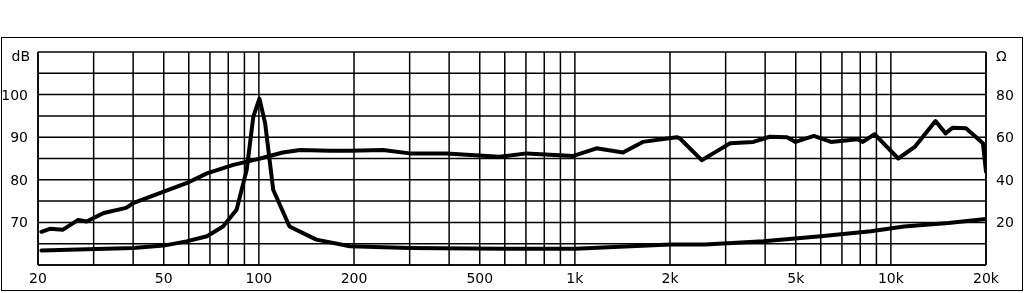  Describe the element at coordinates (20, 56) in the screenshot. I see `y-axis-title: dB` at that location.